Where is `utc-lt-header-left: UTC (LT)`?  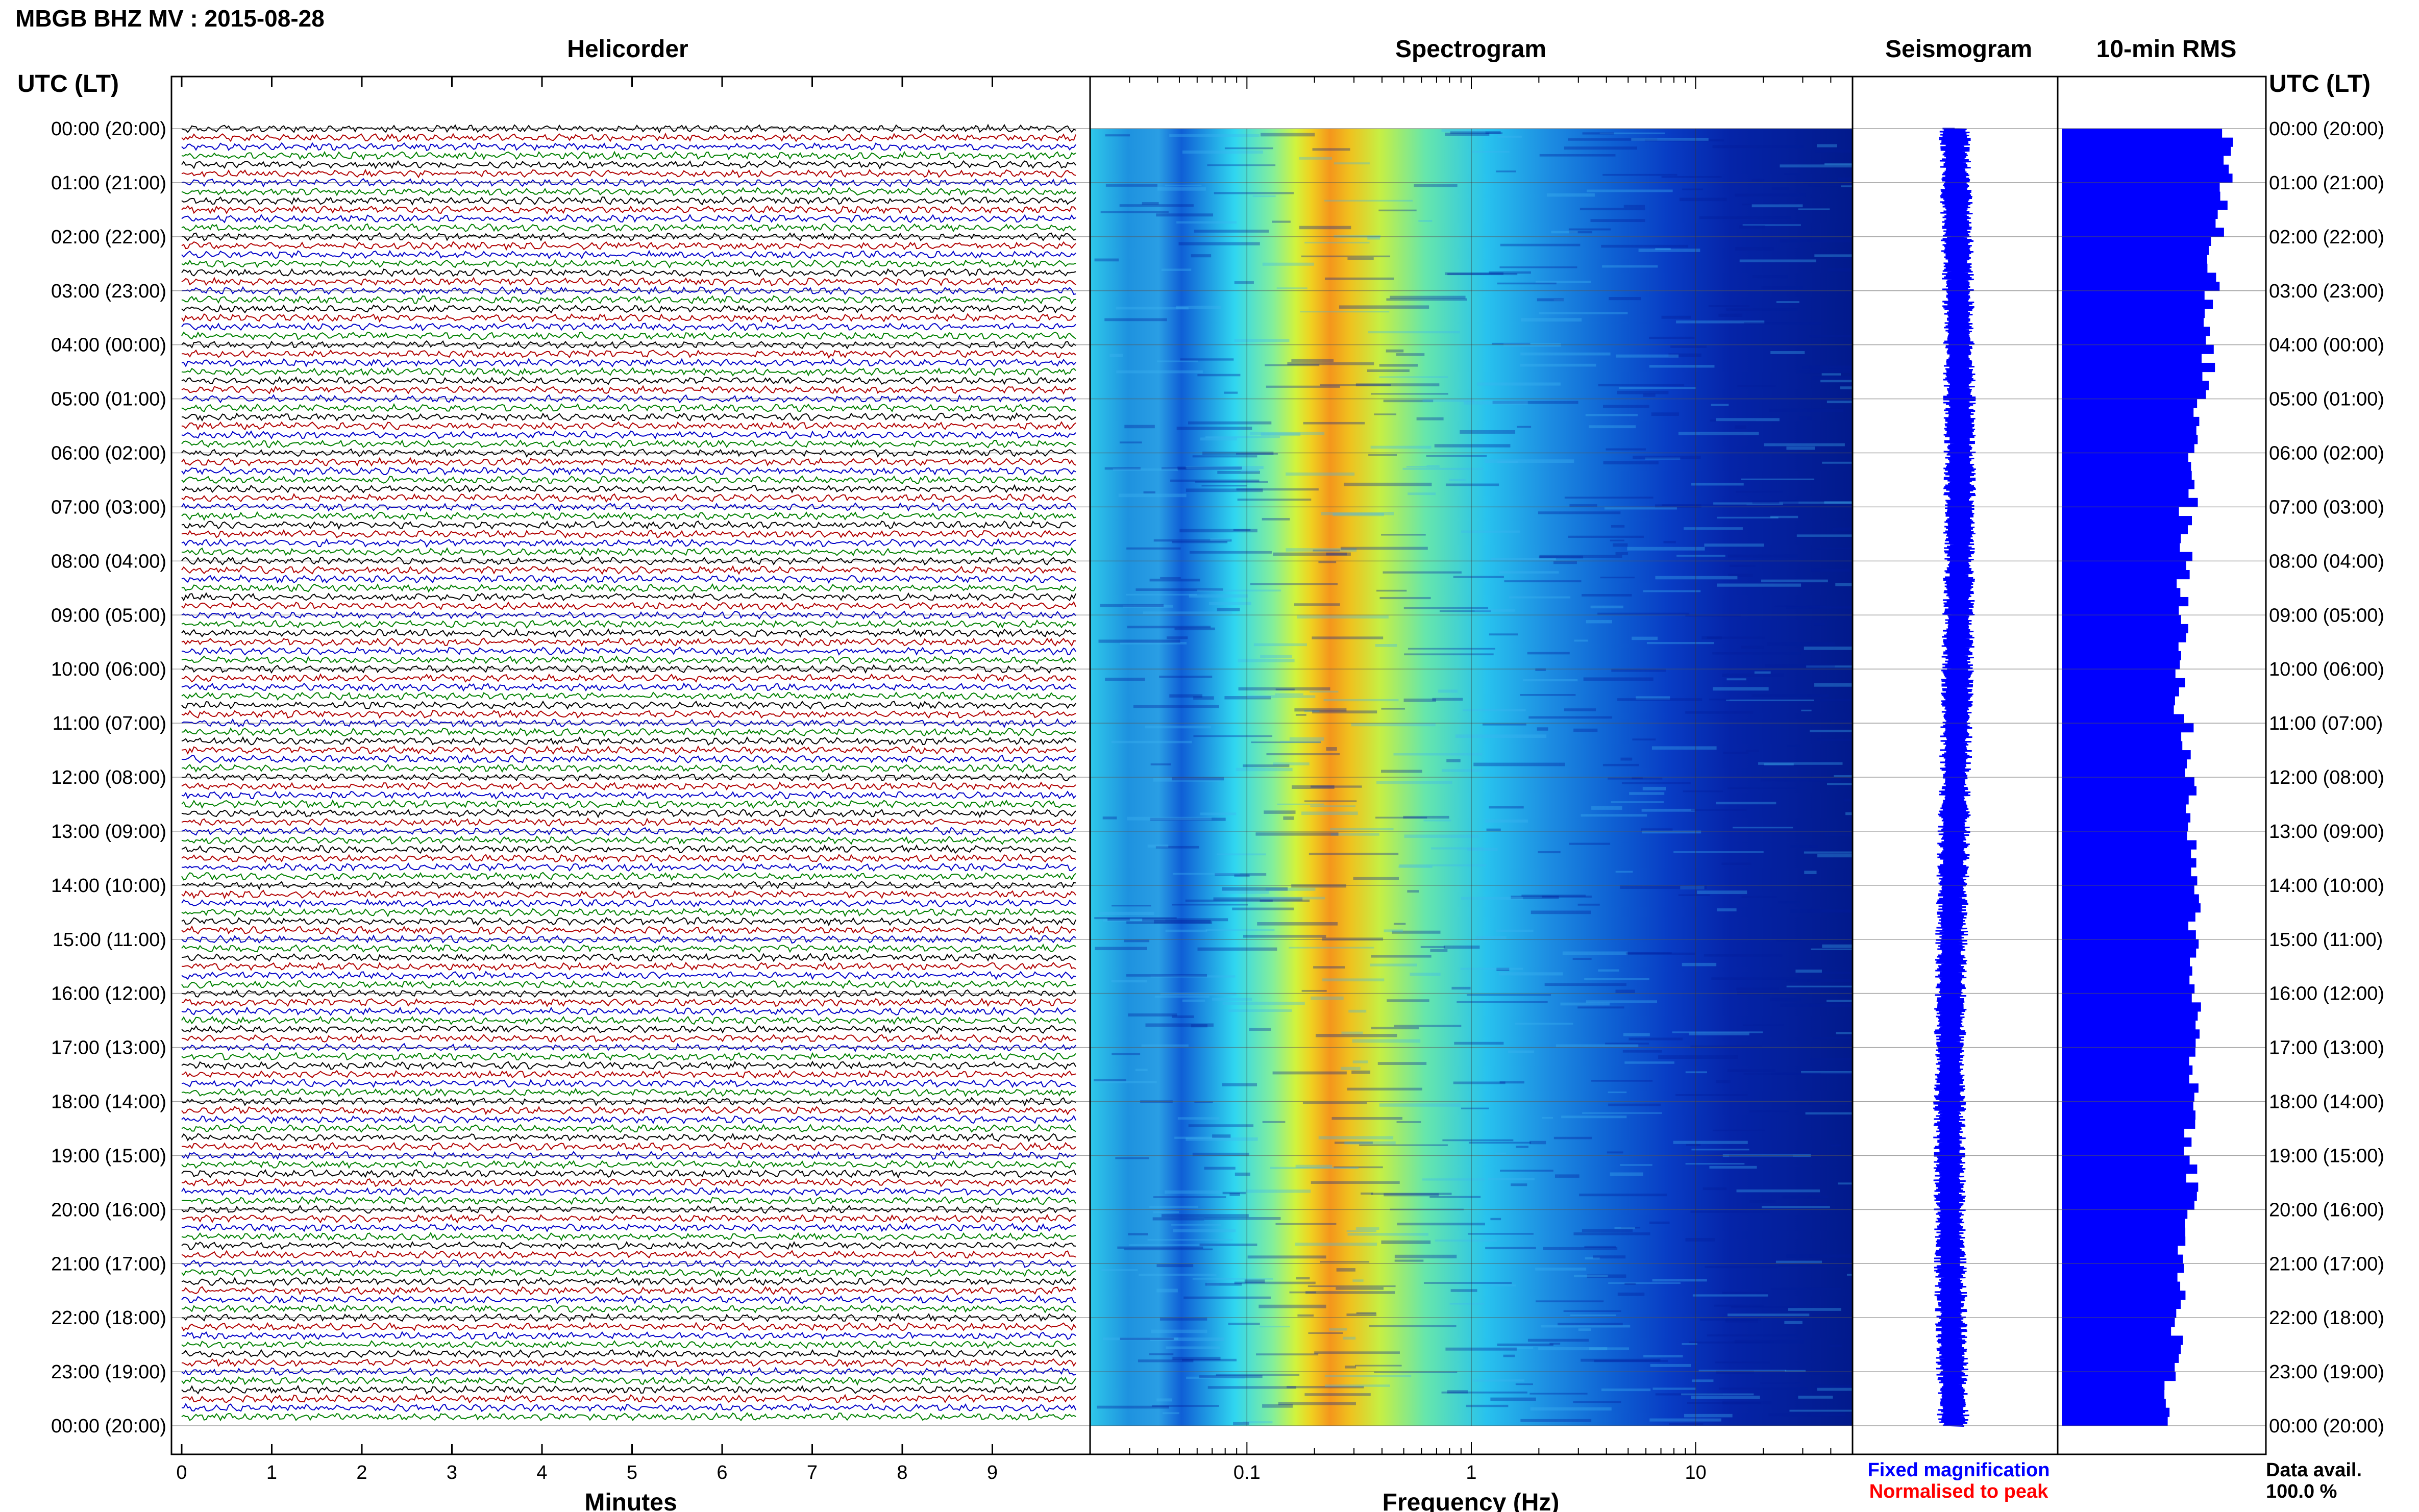
utc-lt-header-left: UTC (LT) is located at coordinates (68, 83).